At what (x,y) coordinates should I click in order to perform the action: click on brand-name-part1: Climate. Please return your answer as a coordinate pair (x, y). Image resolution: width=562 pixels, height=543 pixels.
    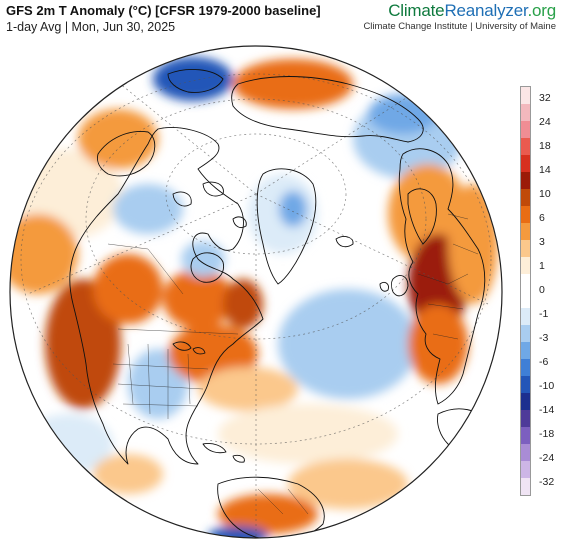
    Looking at the image, I should click on (416, 10).